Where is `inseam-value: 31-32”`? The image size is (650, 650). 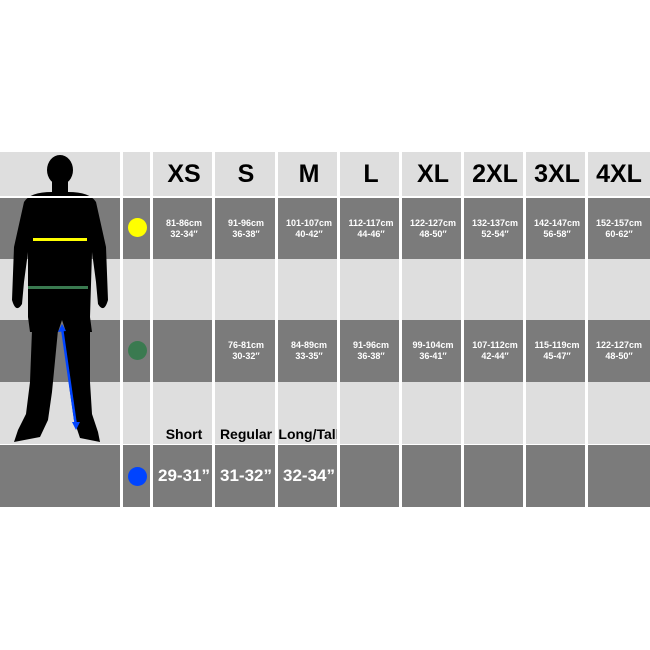 inseam-value: 31-32” is located at coordinates (246, 475).